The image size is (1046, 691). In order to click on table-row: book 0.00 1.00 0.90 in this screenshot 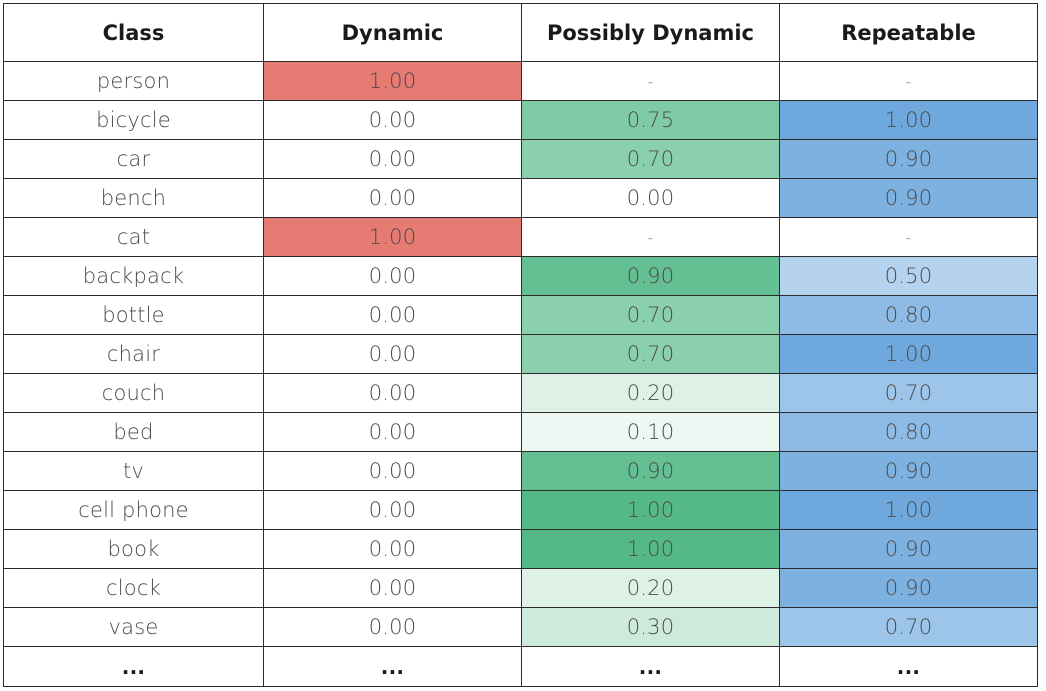, I will do `click(520, 549)`.